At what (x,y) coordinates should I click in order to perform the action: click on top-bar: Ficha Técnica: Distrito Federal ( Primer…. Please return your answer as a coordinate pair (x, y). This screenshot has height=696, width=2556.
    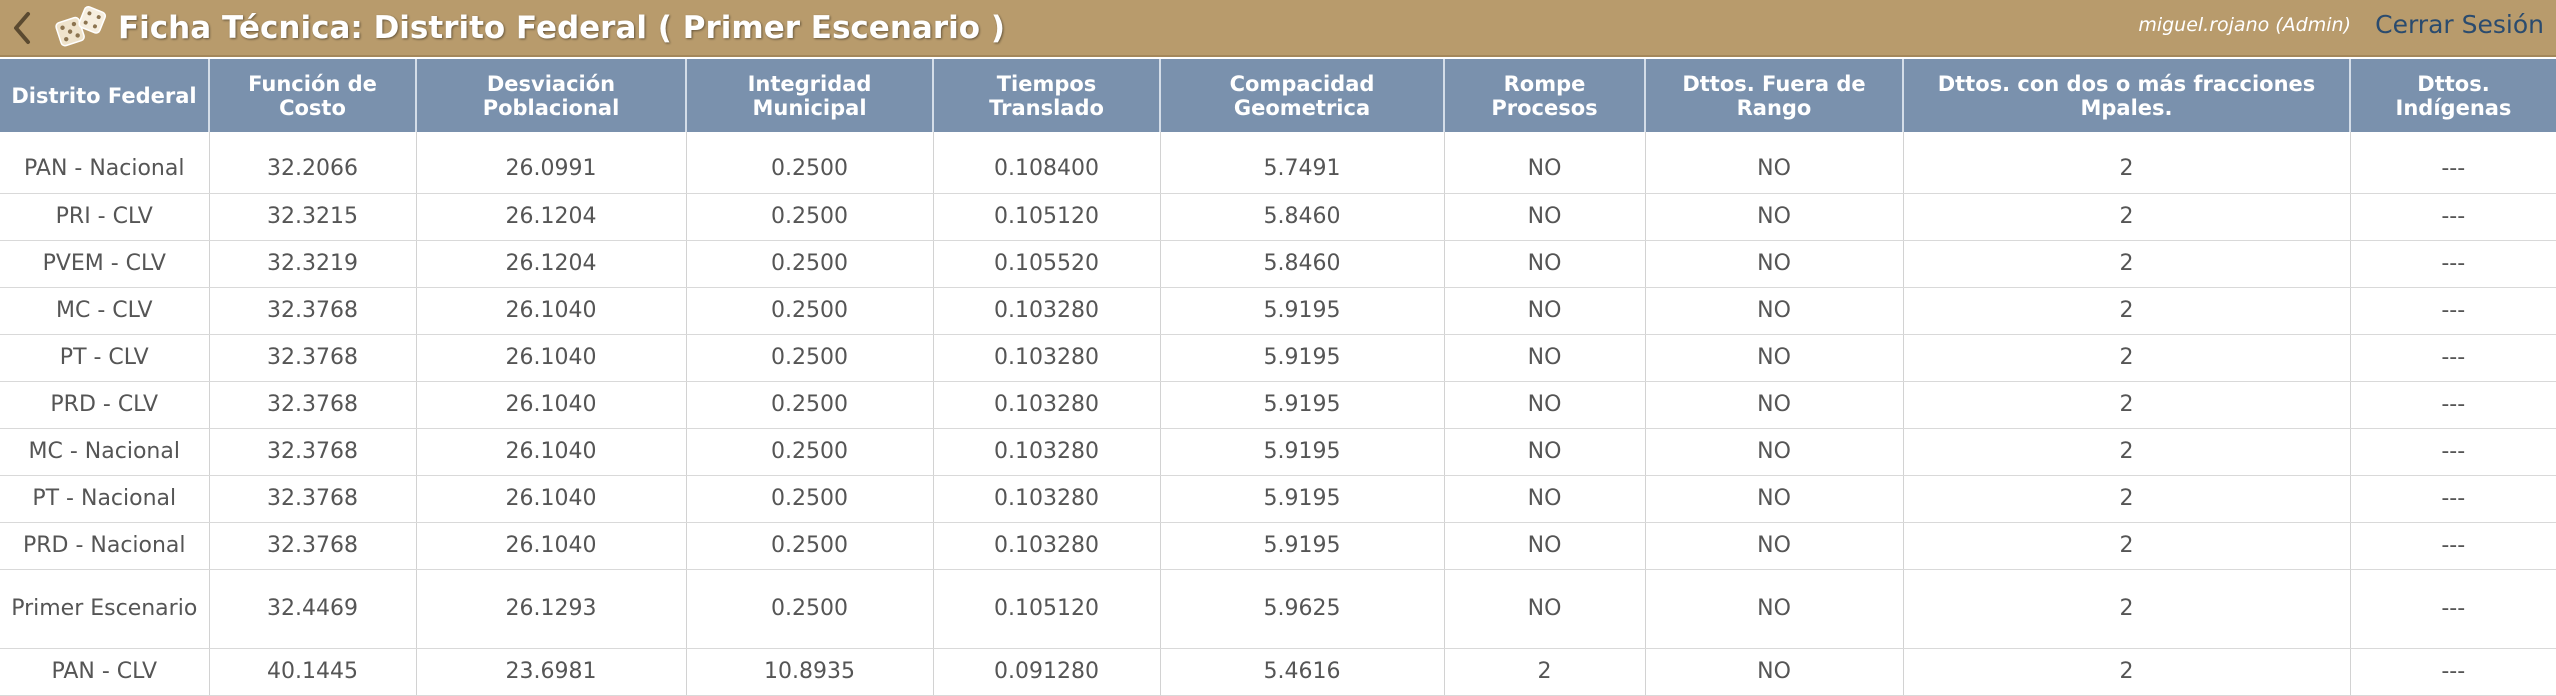
    Looking at the image, I should click on (1278, 28).